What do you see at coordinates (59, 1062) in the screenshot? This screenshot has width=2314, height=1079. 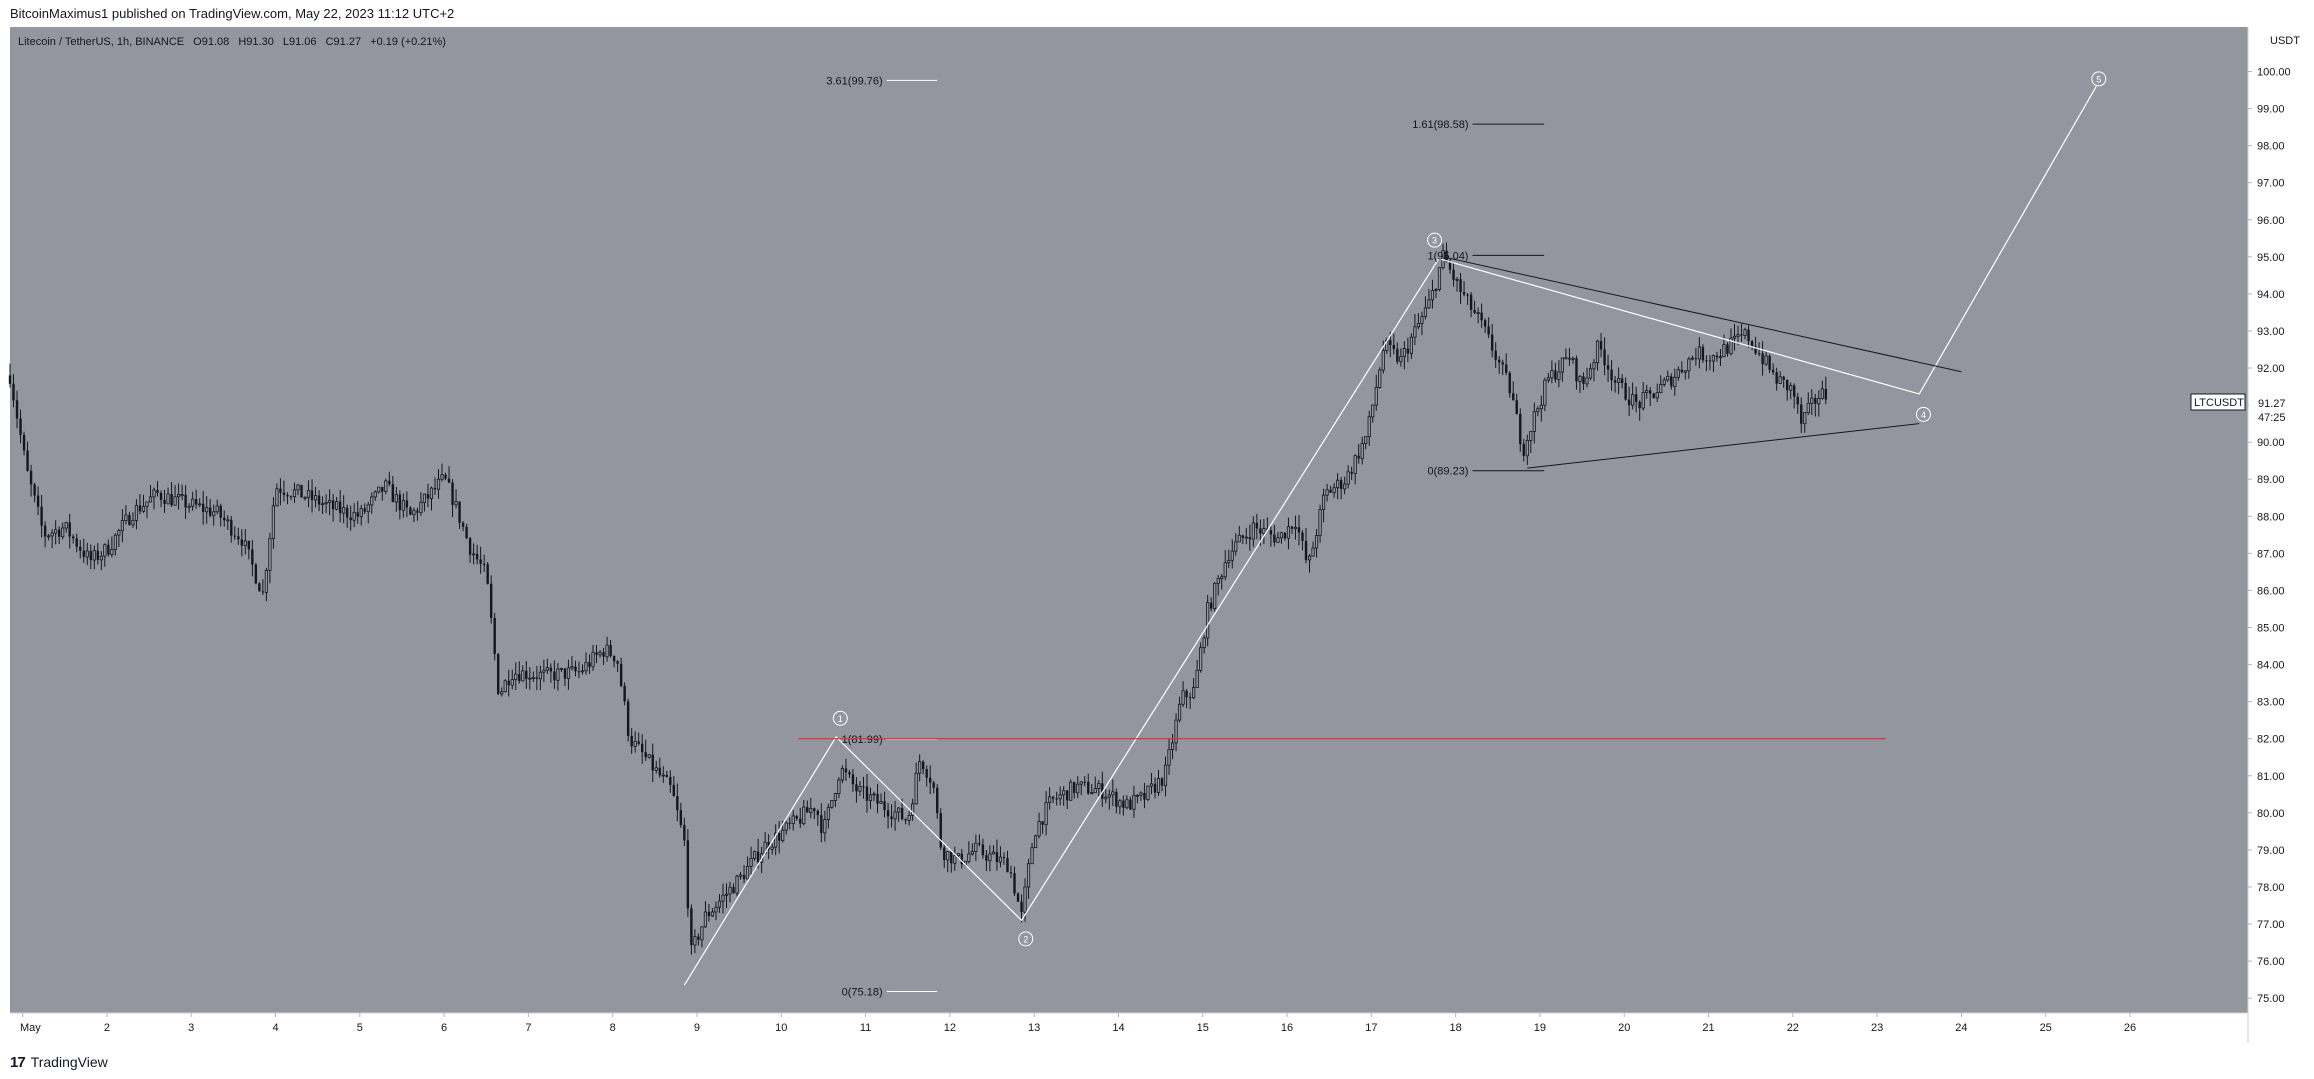 I see `tradingview-logo: 17 TradingView` at bounding box center [59, 1062].